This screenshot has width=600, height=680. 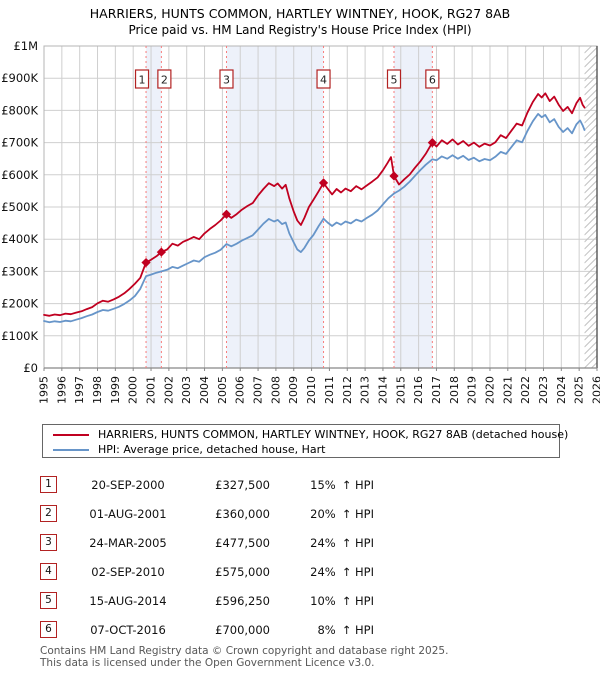 What do you see at coordinates (393, 80) in the screenshot?
I see `svg-text: 5` at bounding box center [393, 80].